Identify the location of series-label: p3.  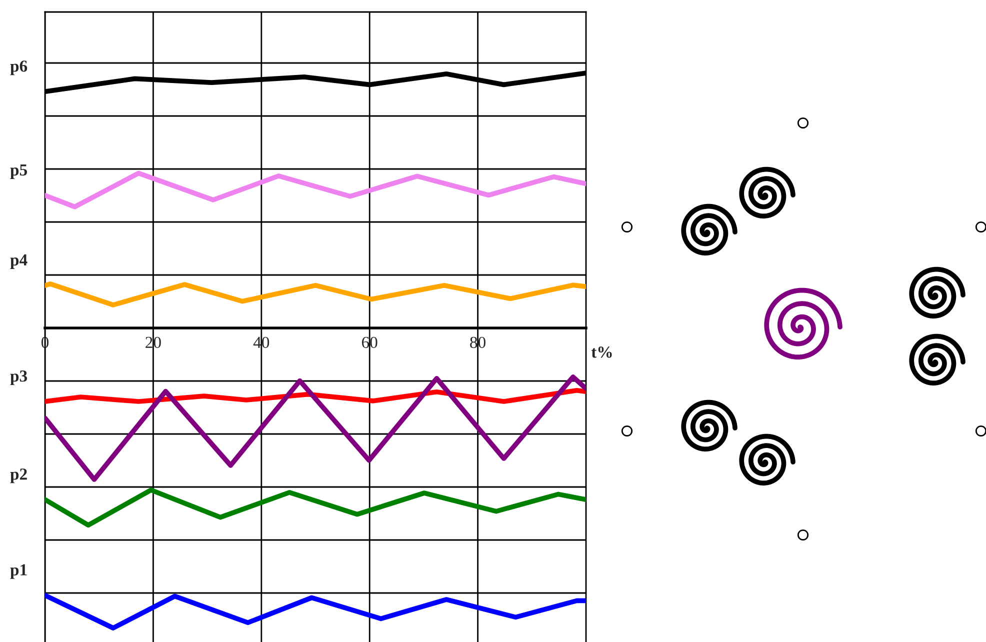
(19, 378).